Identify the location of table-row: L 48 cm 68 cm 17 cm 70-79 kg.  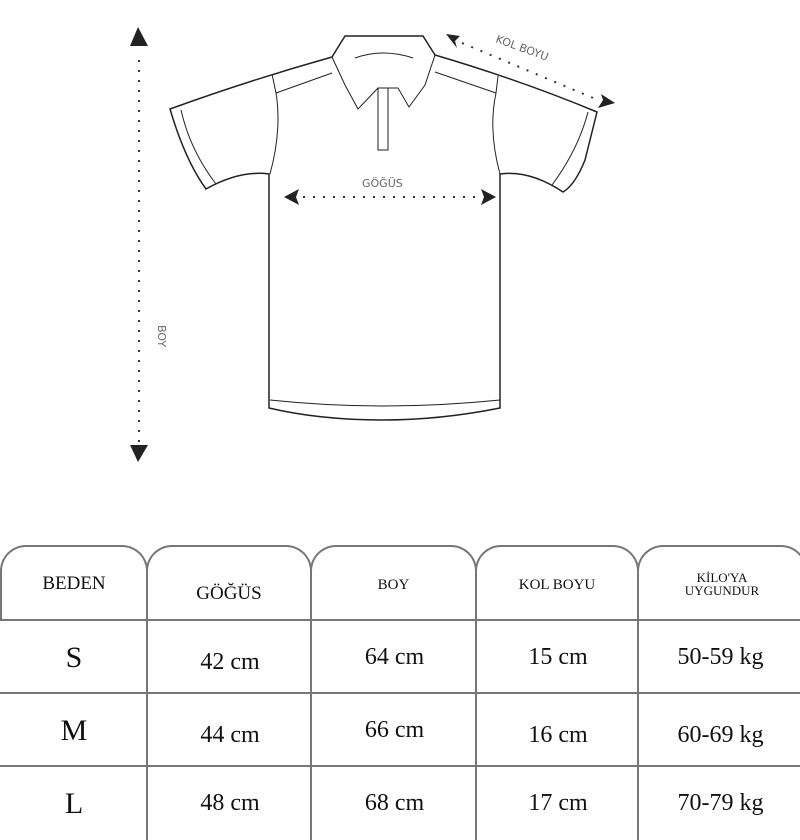
(400, 802).